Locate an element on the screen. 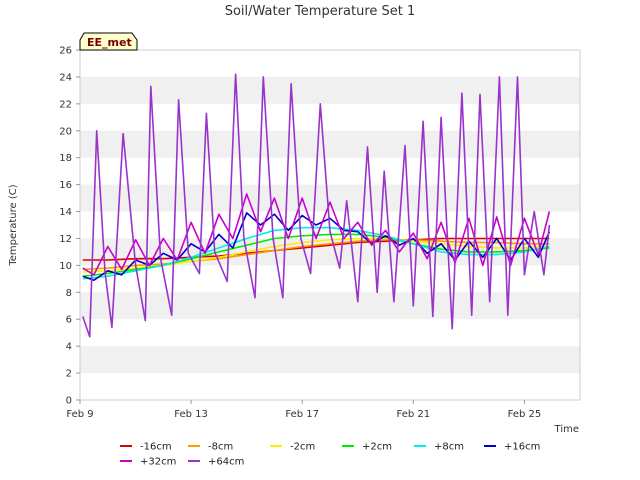 The width and height of the screenshot is (640, 480). x-tick-label: Feb 21 is located at coordinates (414, 414).